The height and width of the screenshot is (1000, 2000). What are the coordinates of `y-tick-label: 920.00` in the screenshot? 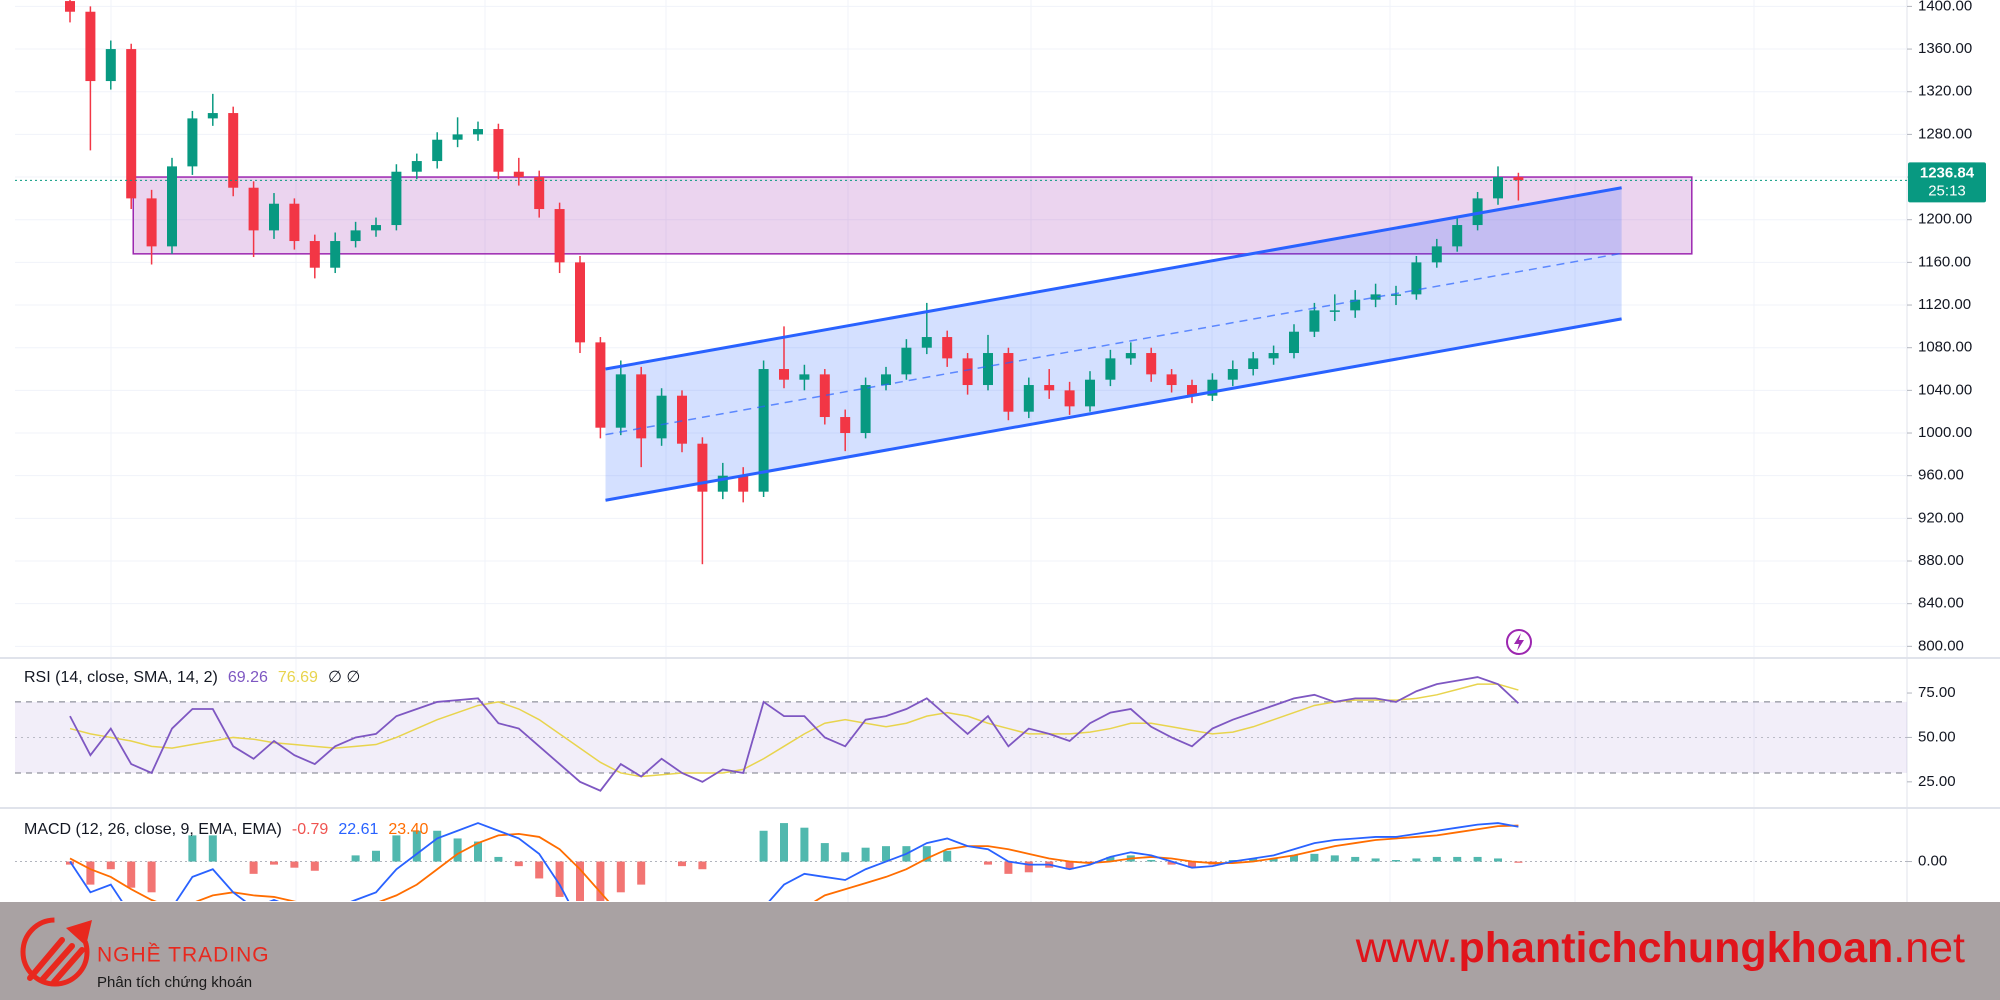 It's located at (1941, 517).